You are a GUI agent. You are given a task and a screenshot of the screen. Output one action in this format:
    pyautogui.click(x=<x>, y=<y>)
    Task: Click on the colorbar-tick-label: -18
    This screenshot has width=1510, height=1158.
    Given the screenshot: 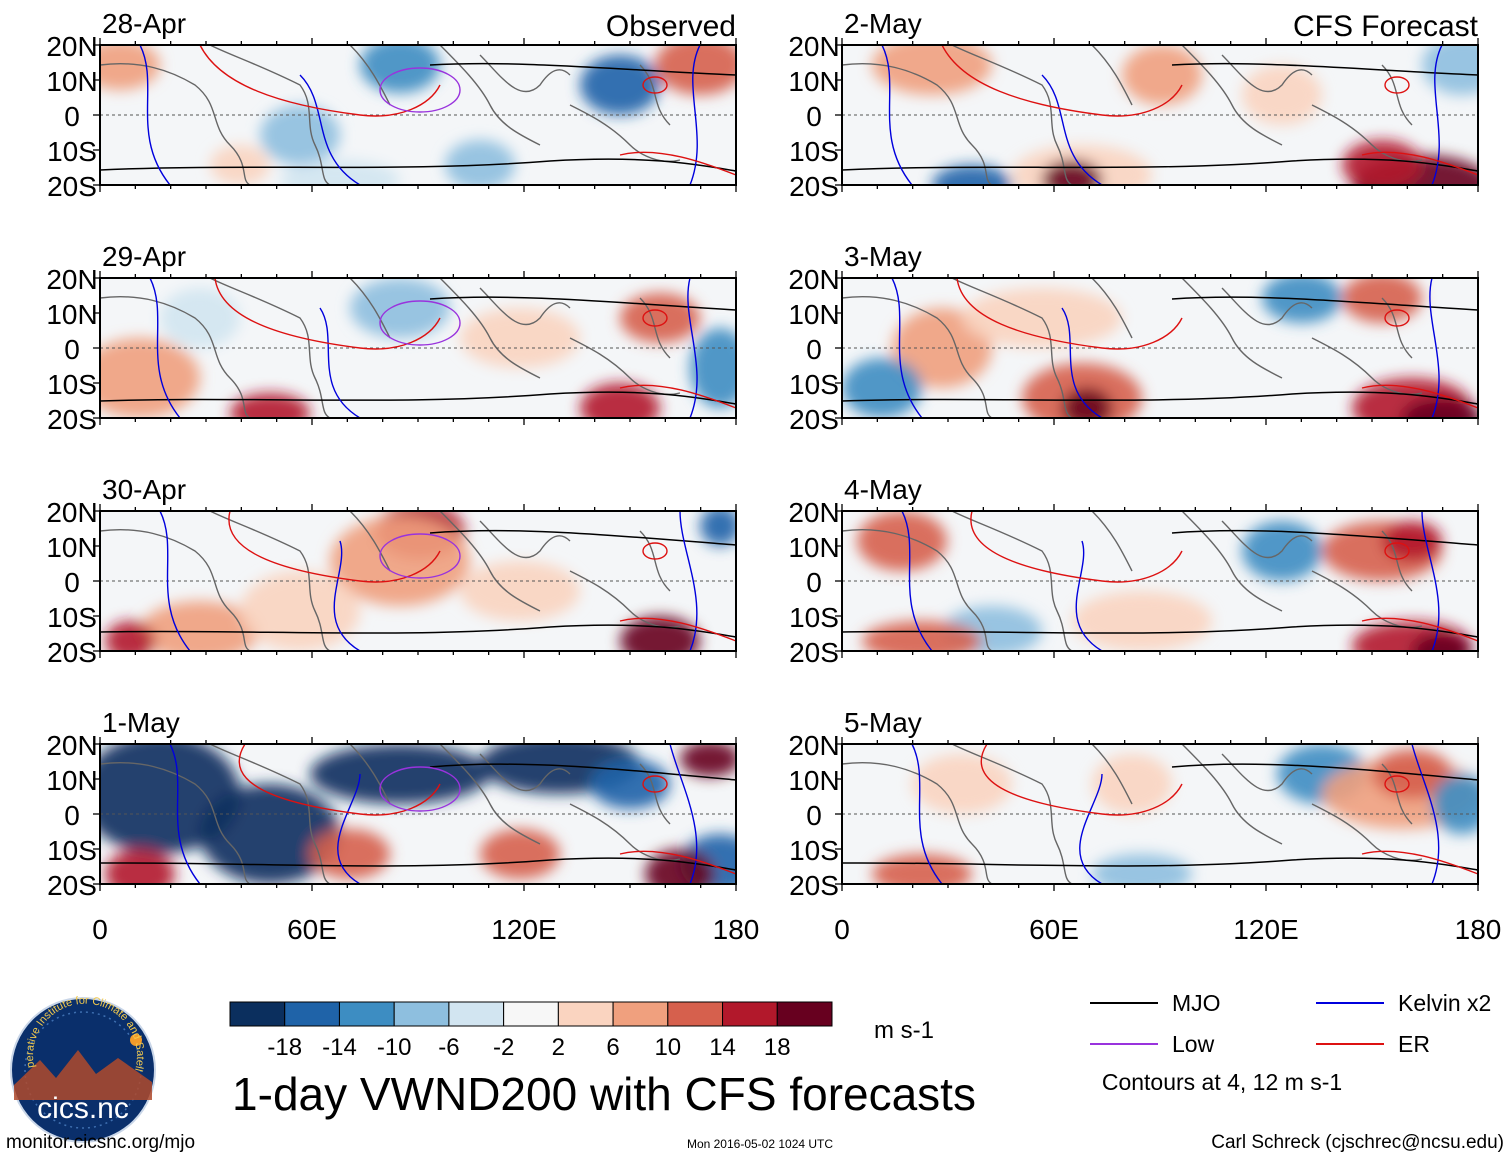 What is the action you would take?
    pyautogui.click(x=284, y=1047)
    